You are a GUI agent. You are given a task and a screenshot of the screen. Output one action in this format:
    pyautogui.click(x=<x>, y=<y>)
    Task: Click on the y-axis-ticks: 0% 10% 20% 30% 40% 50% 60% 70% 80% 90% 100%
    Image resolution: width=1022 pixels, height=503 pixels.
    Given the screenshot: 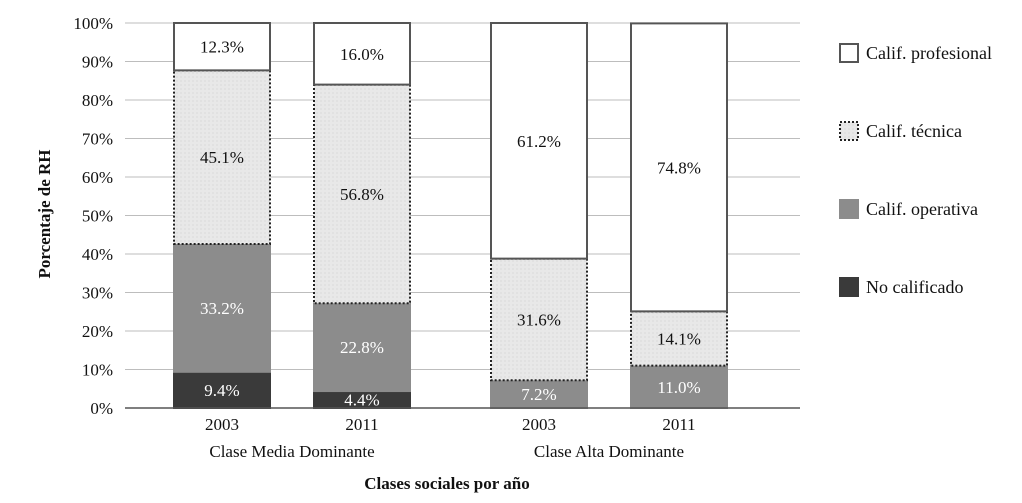 What is the action you would take?
    pyautogui.click(x=93, y=216)
    